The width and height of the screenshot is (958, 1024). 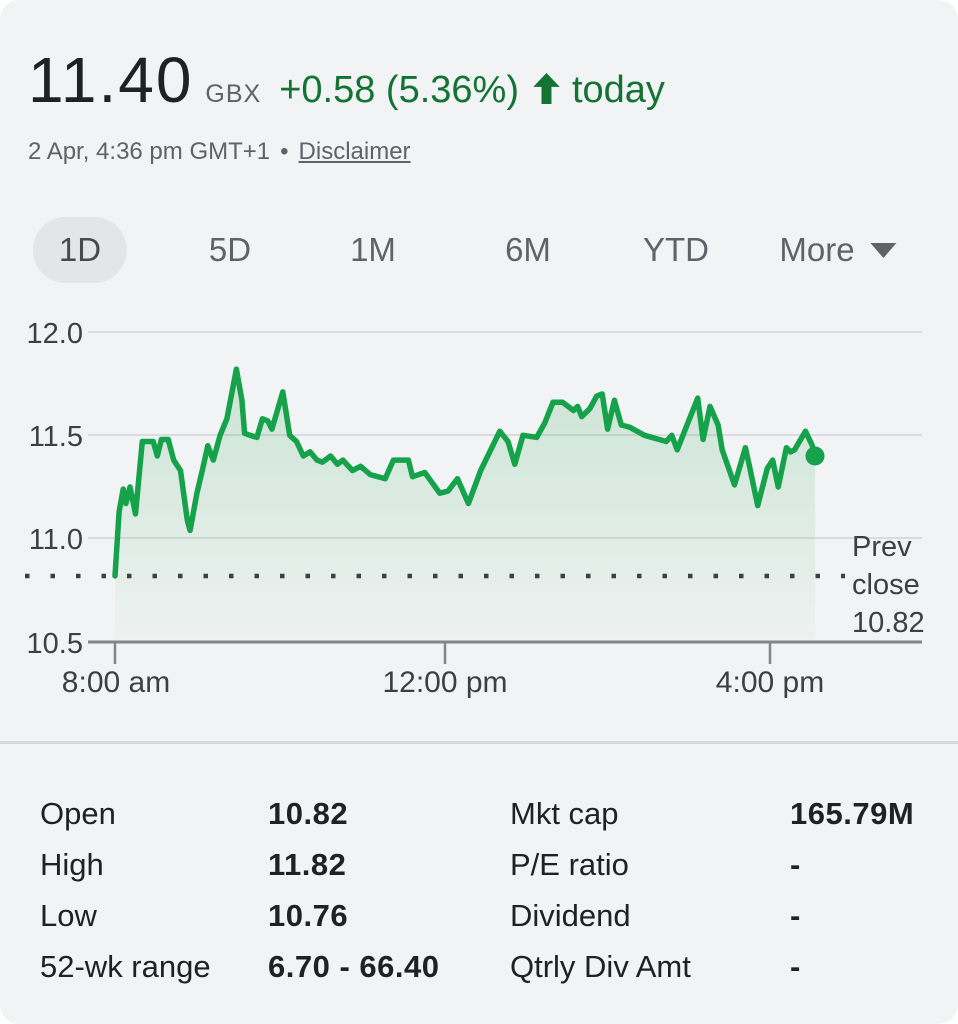 I want to click on stat-value: 6.70 - 66.40, so click(x=354, y=966).